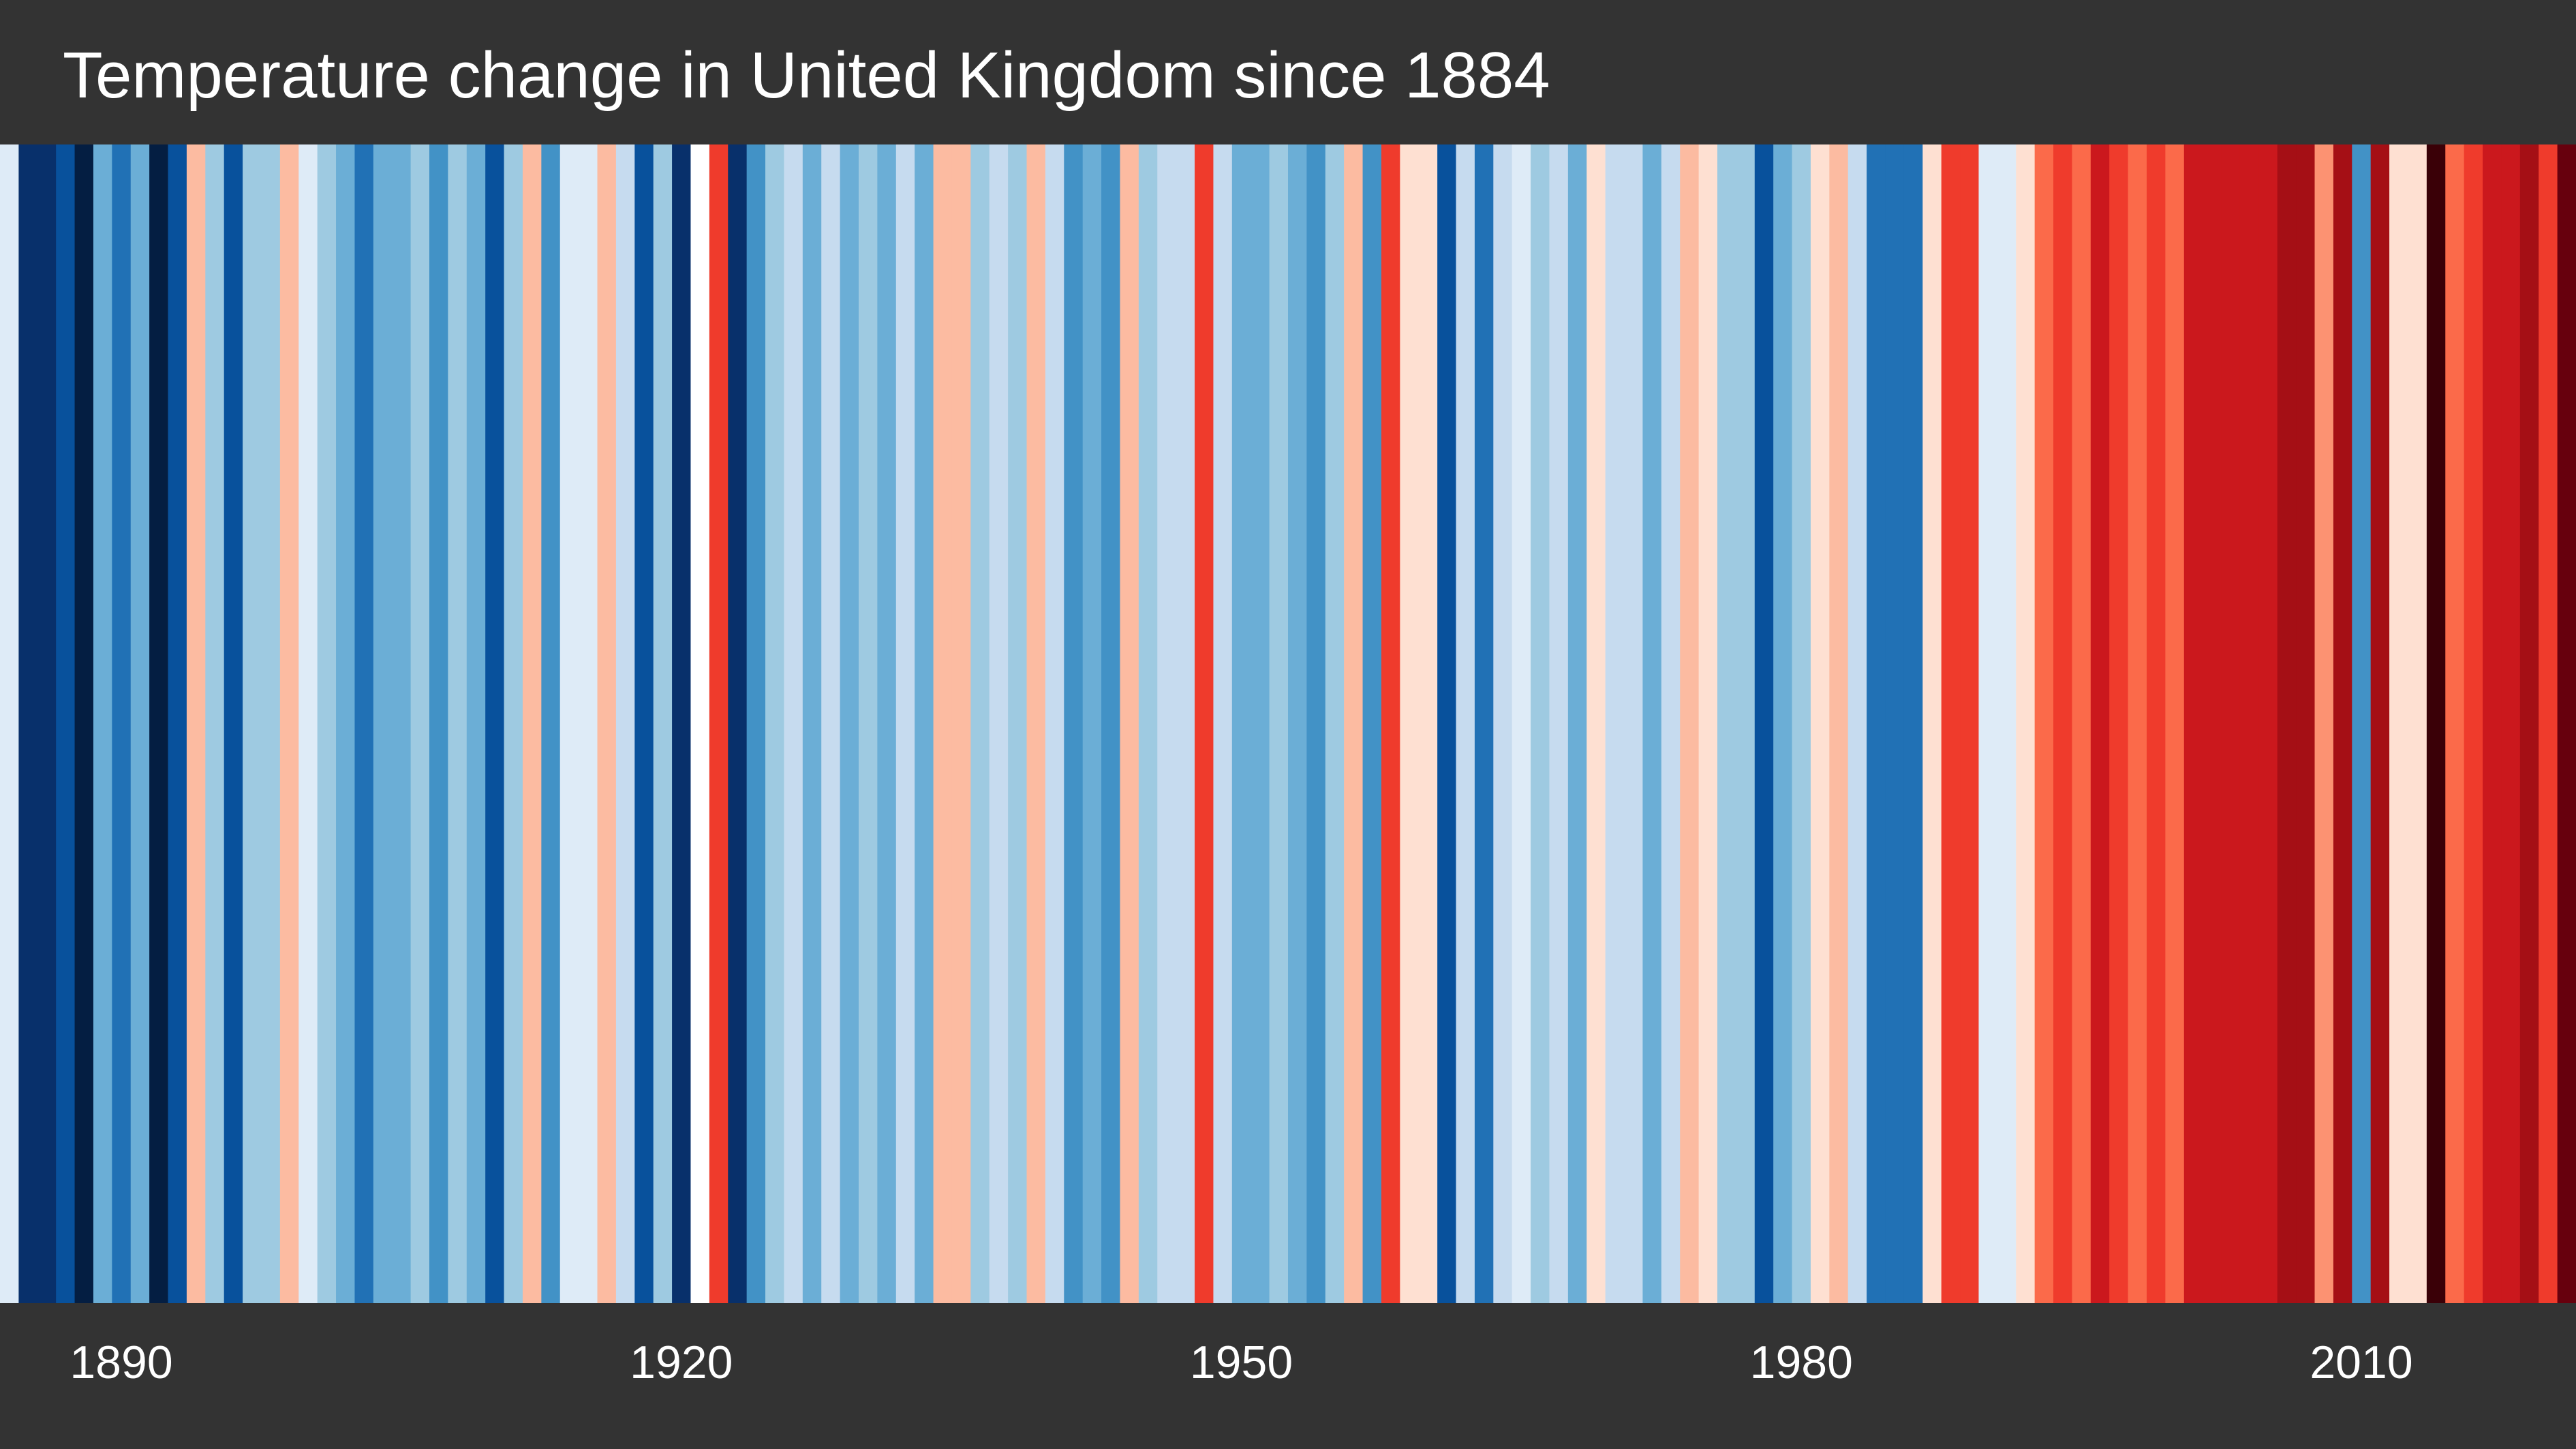 This screenshot has width=2576, height=1449. What do you see at coordinates (2175, 723) in the screenshot?
I see `stripe-2000` at bounding box center [2175, 723].